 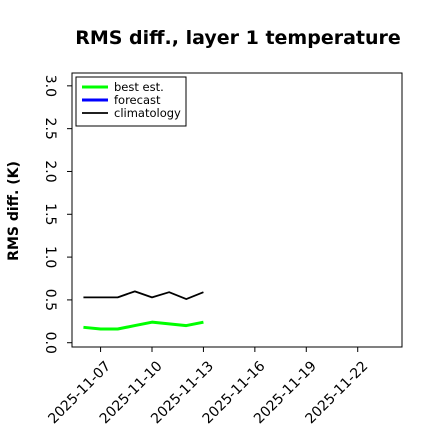 What do you see at coordinates (50, 171) in the screenshot?
I see `y-tick-label: 2.0` at bounding box center [50, 171].